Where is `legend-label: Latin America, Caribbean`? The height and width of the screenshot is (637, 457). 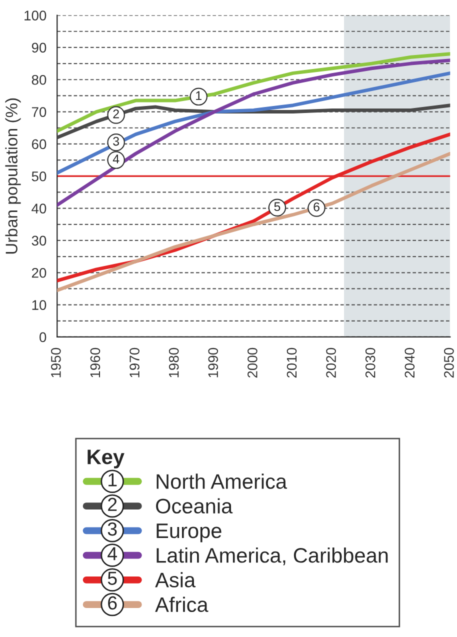 legend-label: Latin America, Caribbean is located at coordinates (272, 556).